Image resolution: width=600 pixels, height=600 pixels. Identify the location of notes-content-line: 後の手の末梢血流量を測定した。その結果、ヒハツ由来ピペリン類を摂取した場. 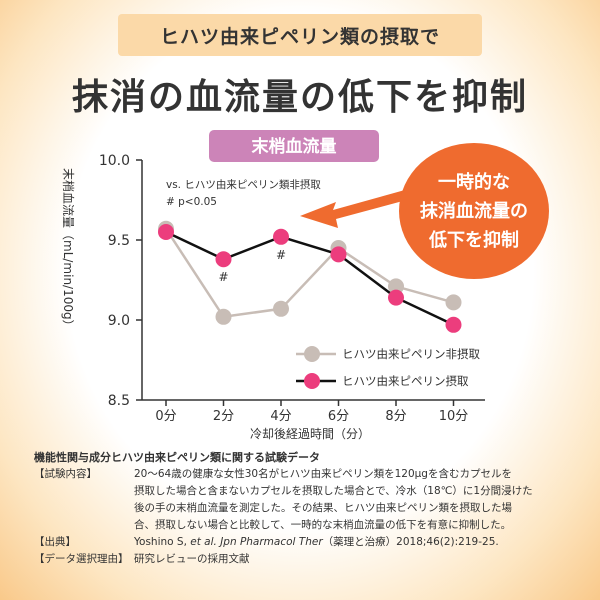
(323, 508).